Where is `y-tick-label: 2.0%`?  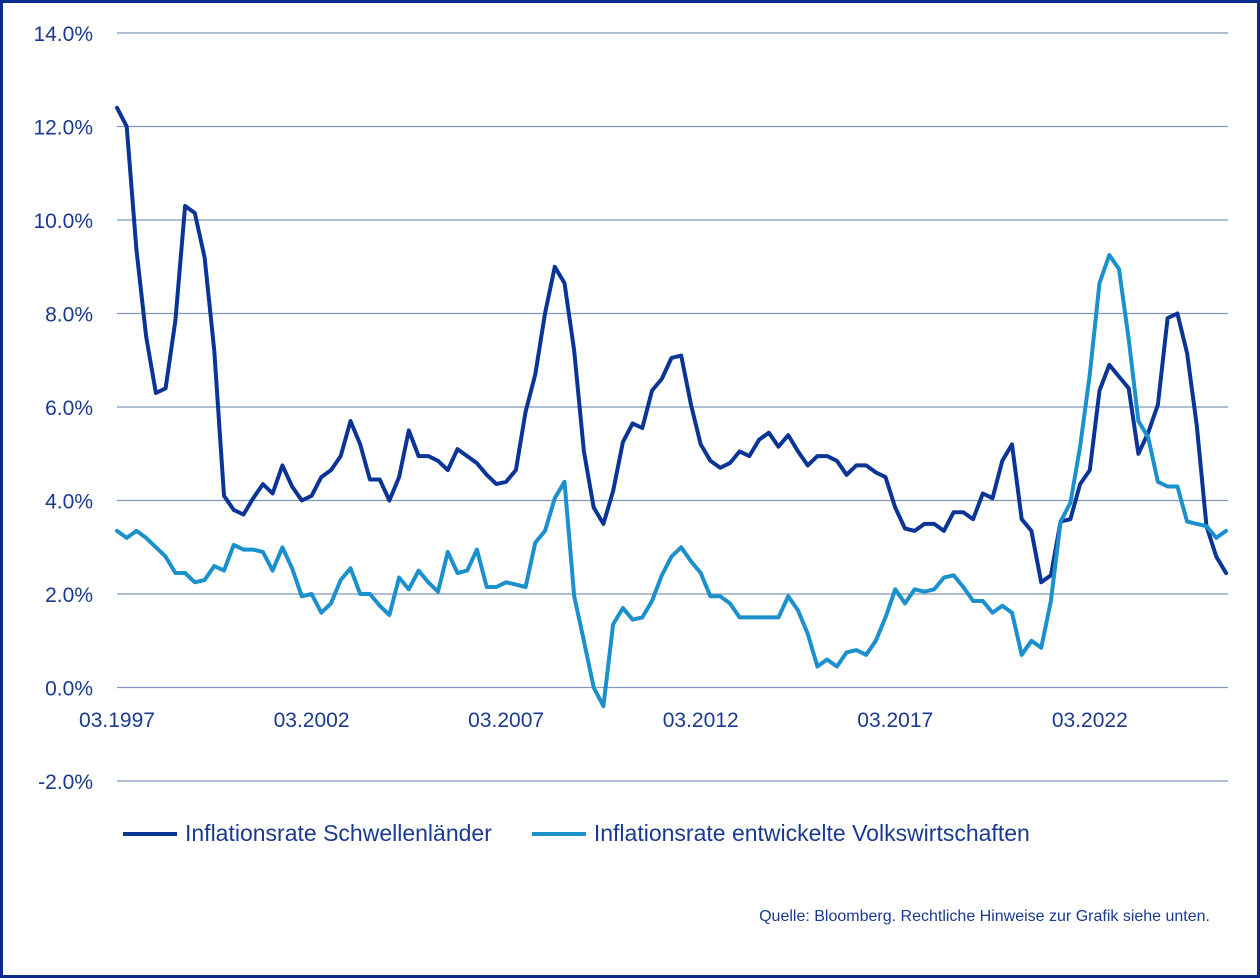 y-tick-label: 2.0% is located at coordinates (69, 595).